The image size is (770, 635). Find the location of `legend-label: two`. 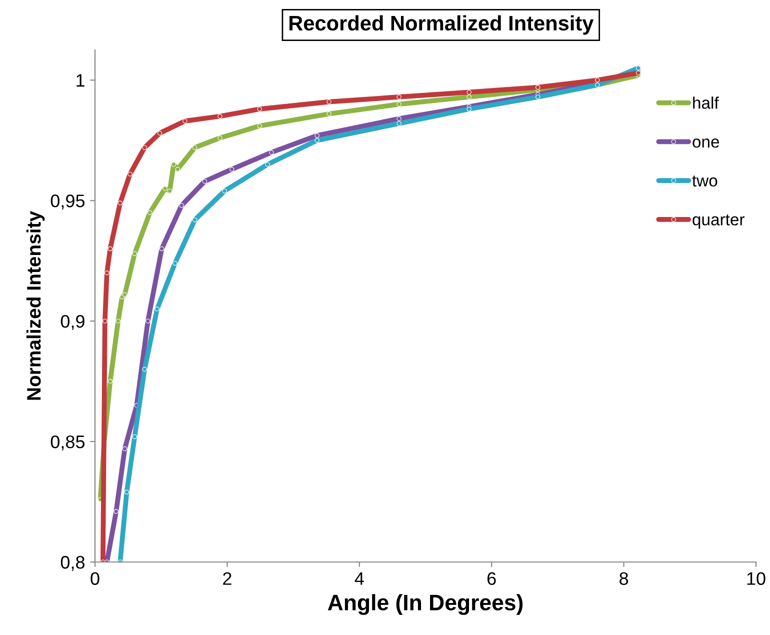

legend-label: two is located at coordinates (705, 181).